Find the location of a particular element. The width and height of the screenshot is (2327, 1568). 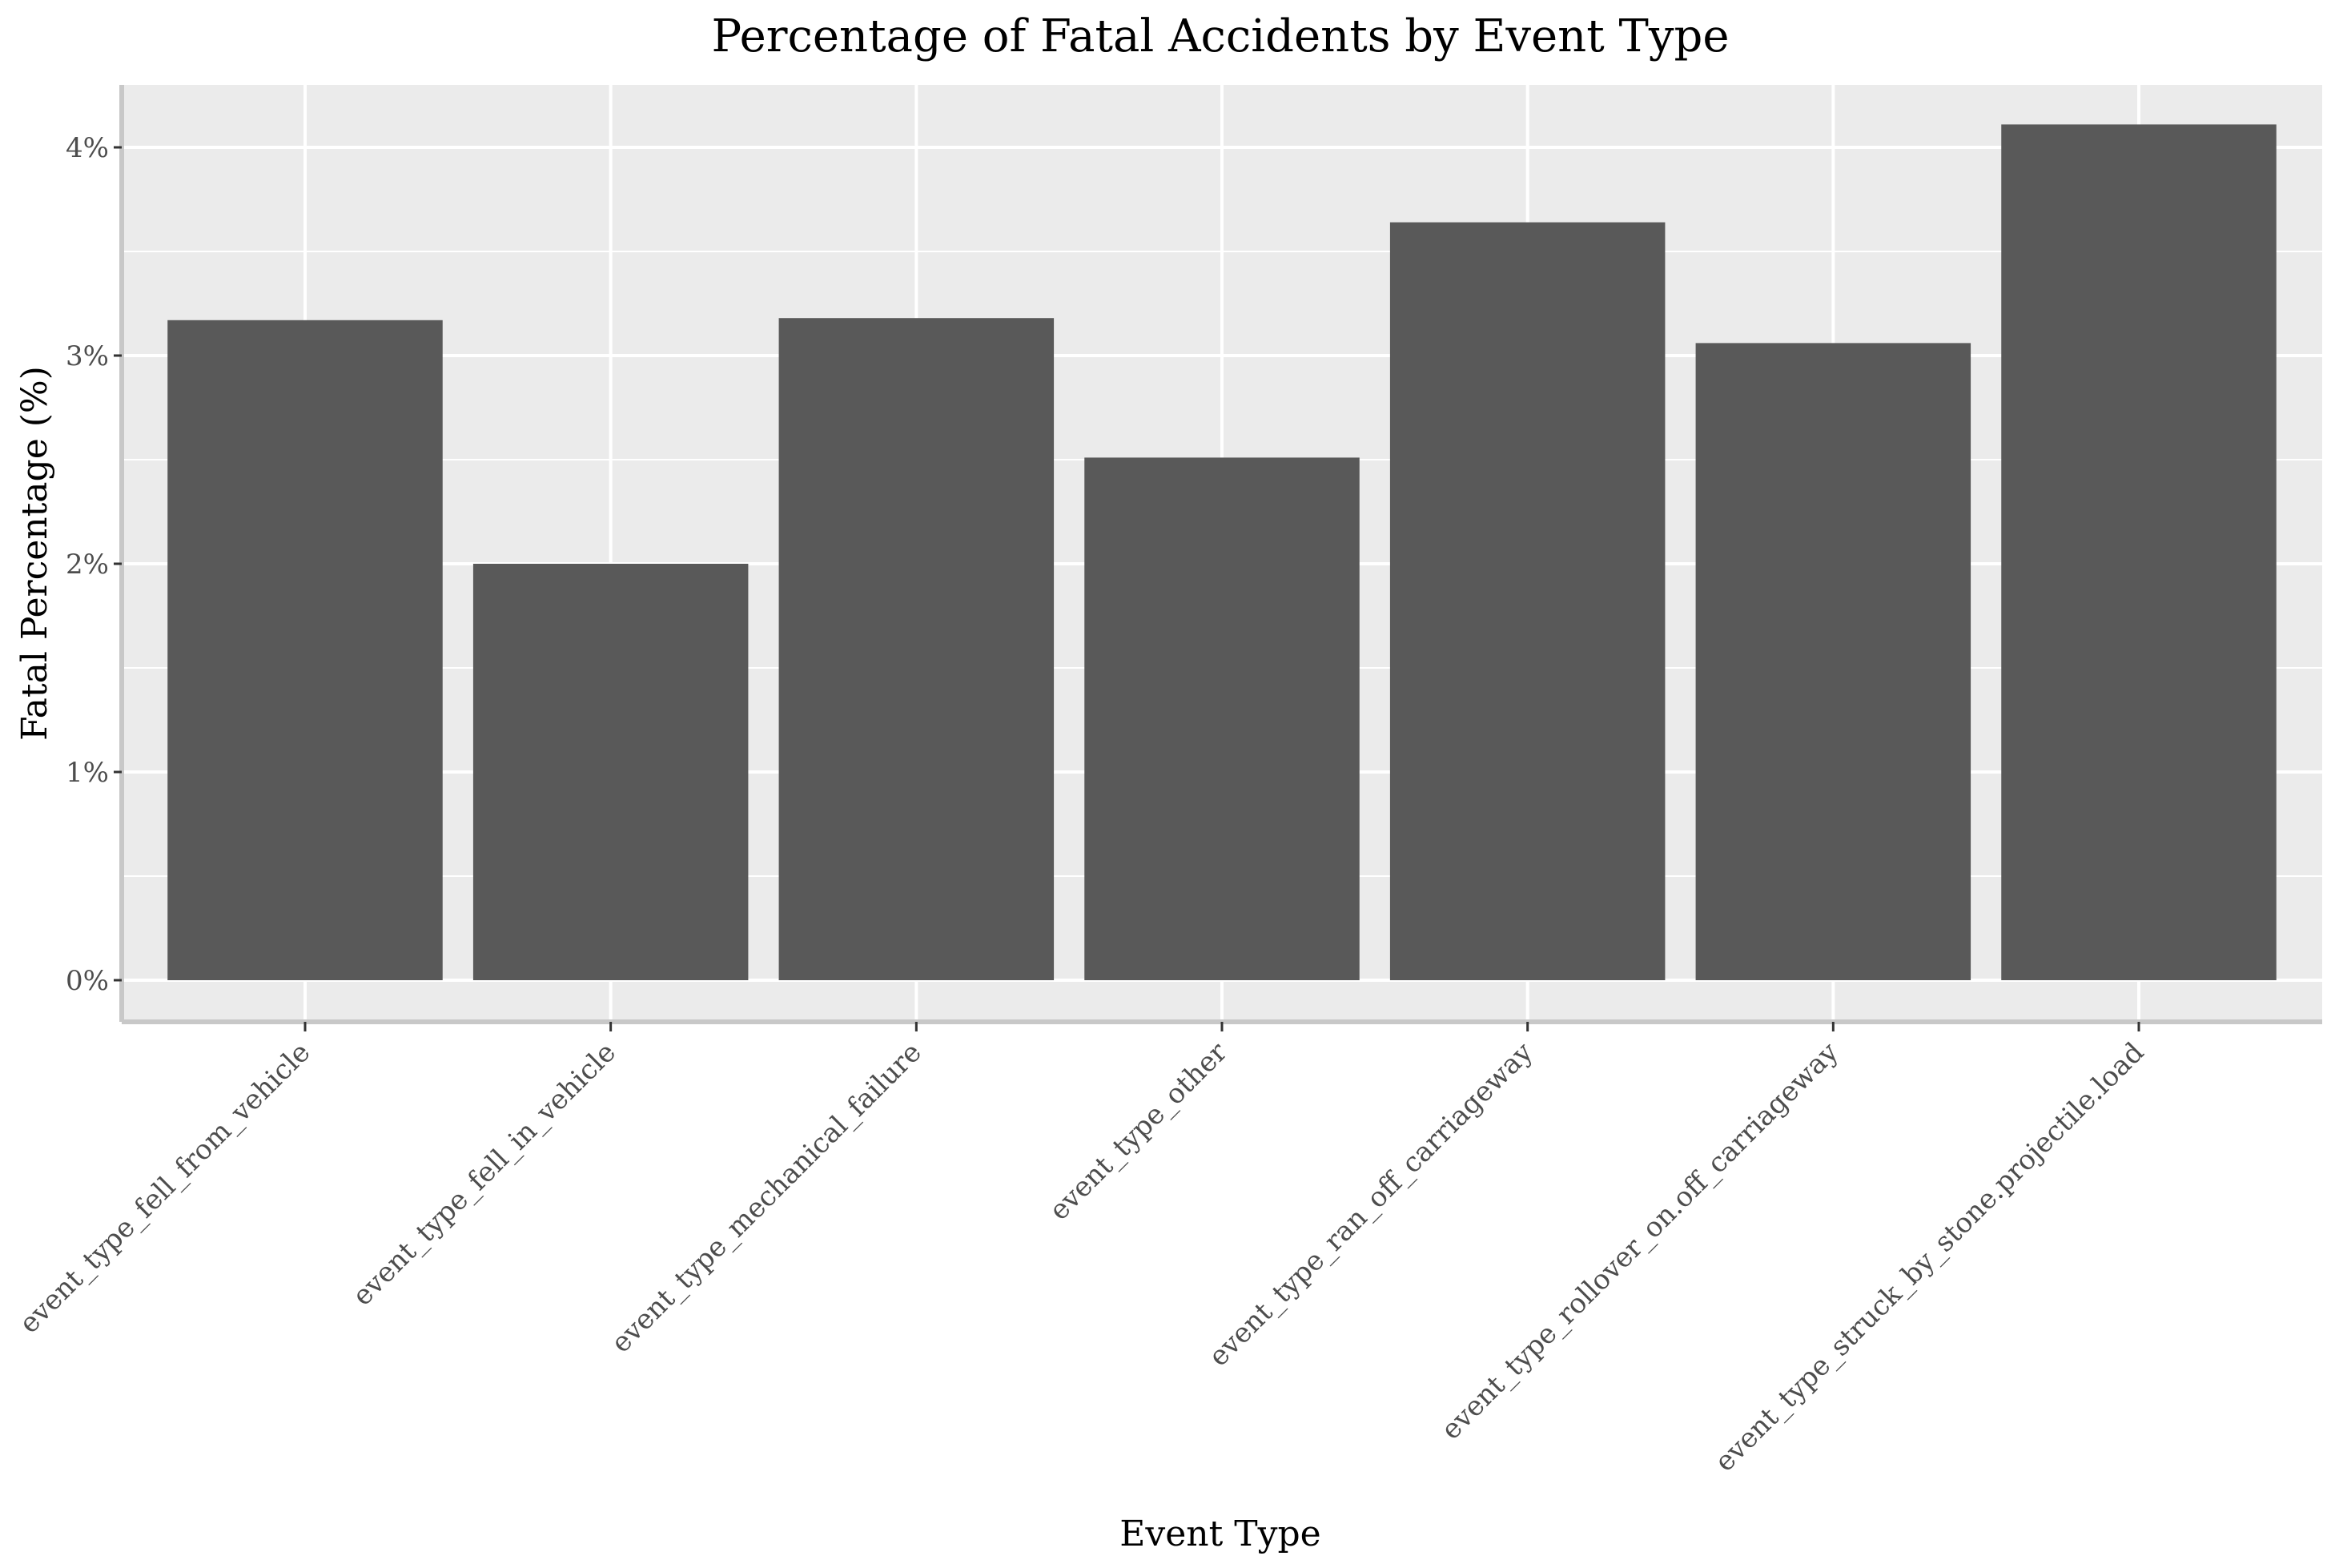

x-tick-label: event_type_fell_in_vehicle is located at coordinates (485, 1174).